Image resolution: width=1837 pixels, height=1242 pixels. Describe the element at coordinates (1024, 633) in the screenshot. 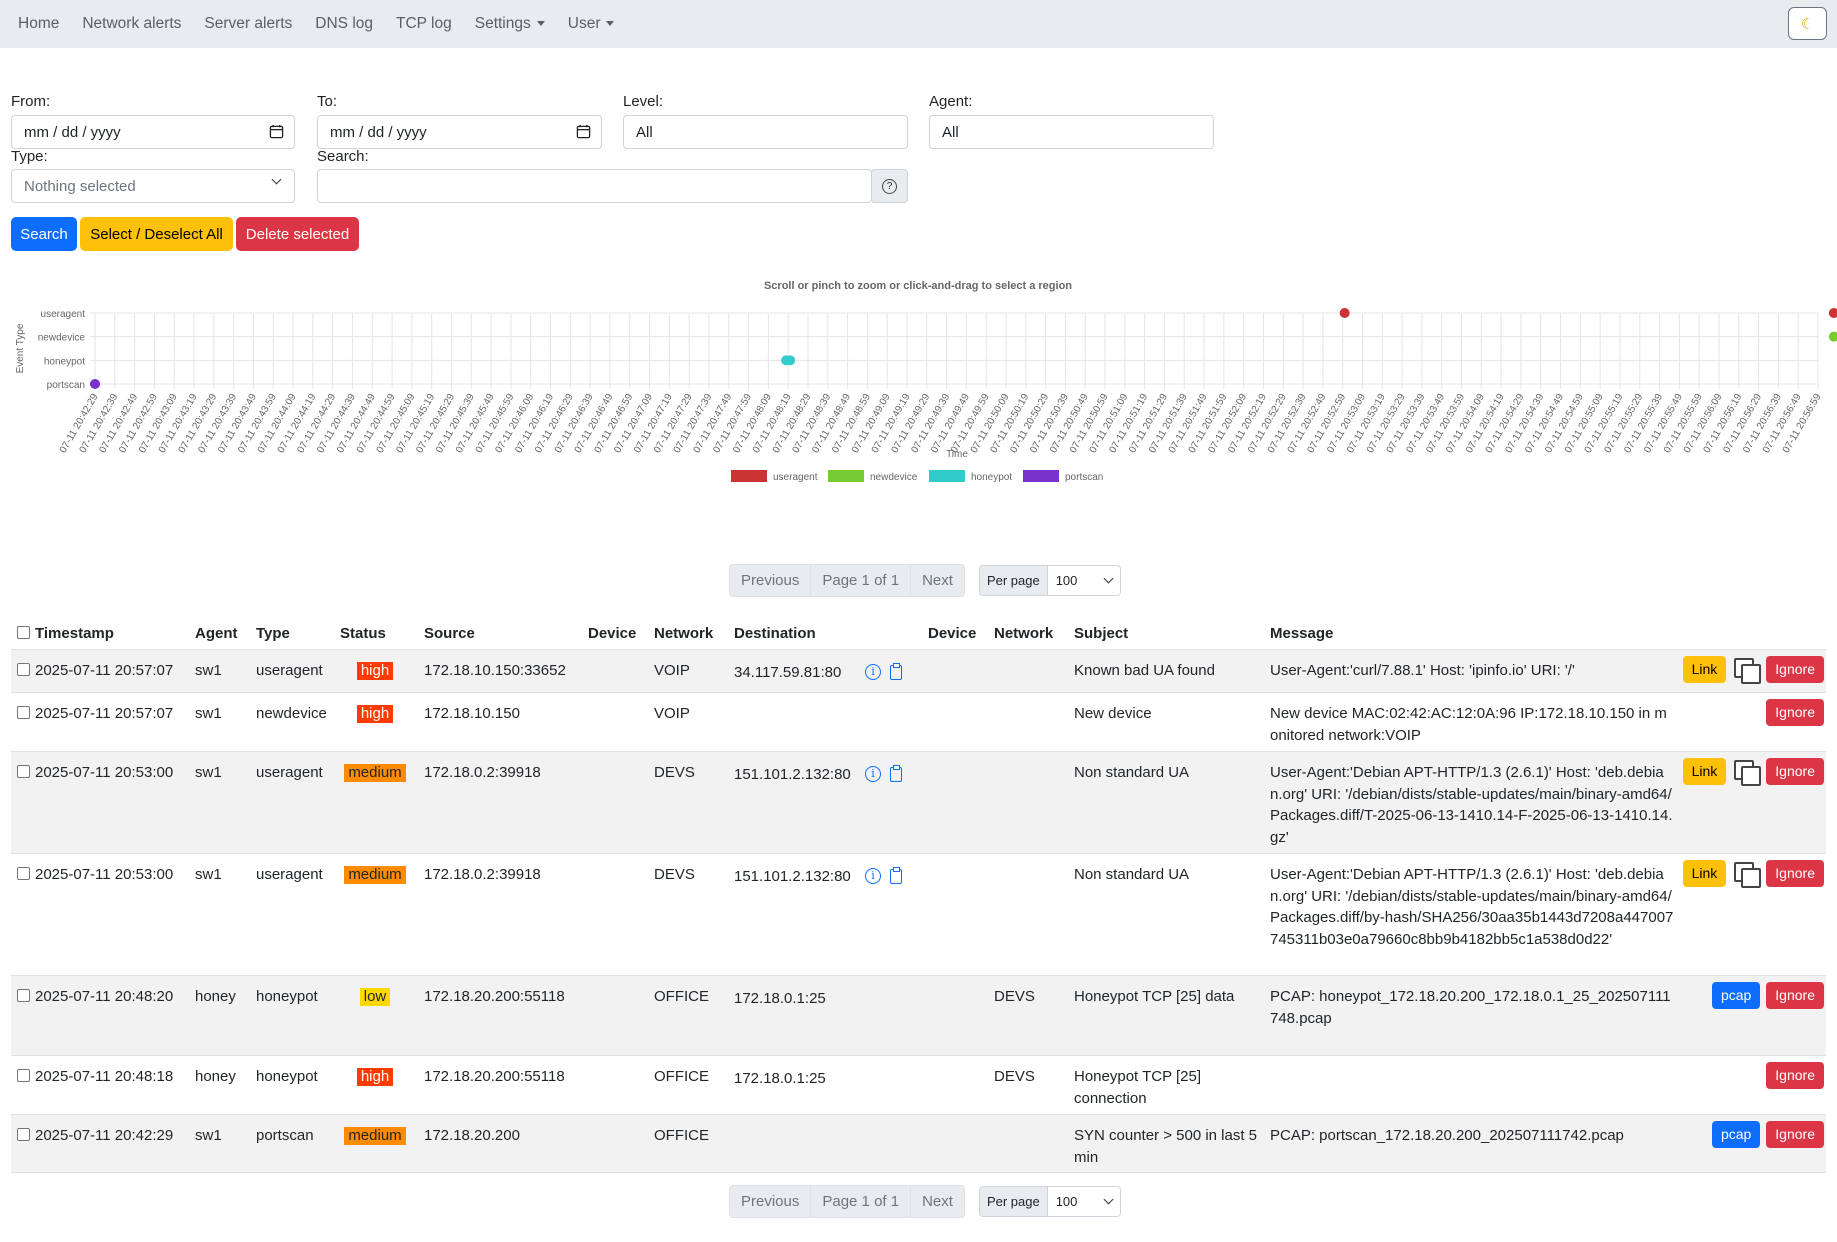

I see `col-destination-network: Network` at that location.